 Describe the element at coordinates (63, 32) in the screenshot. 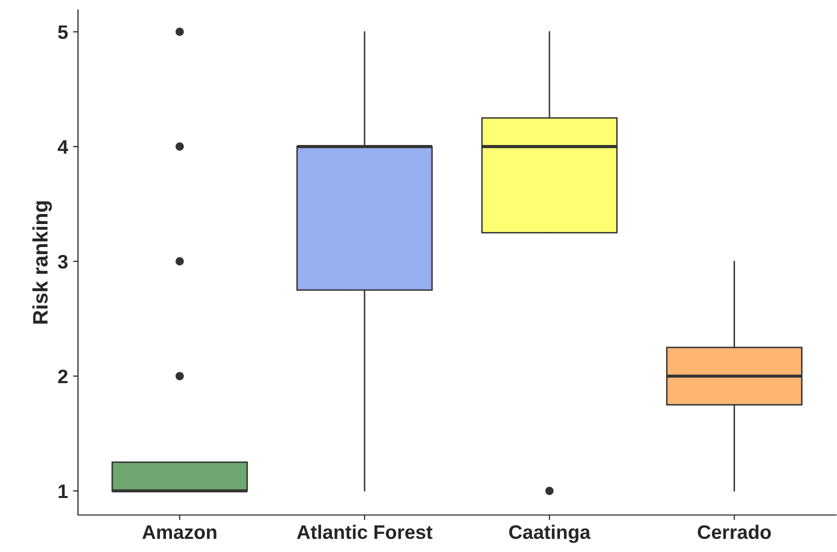

I see `y-tick-label: 5` at that location.